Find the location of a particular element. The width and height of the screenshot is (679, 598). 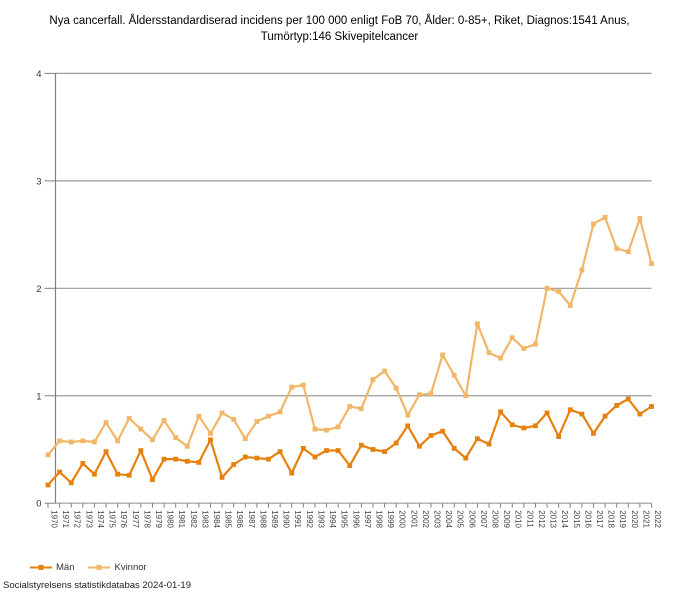

x-tick-label: 2008 is located at coordinates (495, 519).